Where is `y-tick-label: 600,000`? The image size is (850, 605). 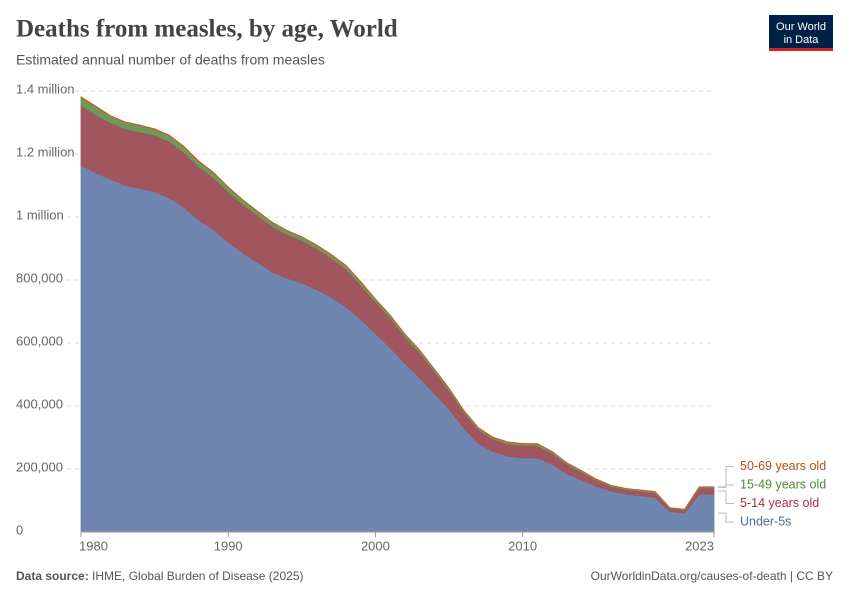 y-tick-label: 600,000 is located at coordinates (39, 340).